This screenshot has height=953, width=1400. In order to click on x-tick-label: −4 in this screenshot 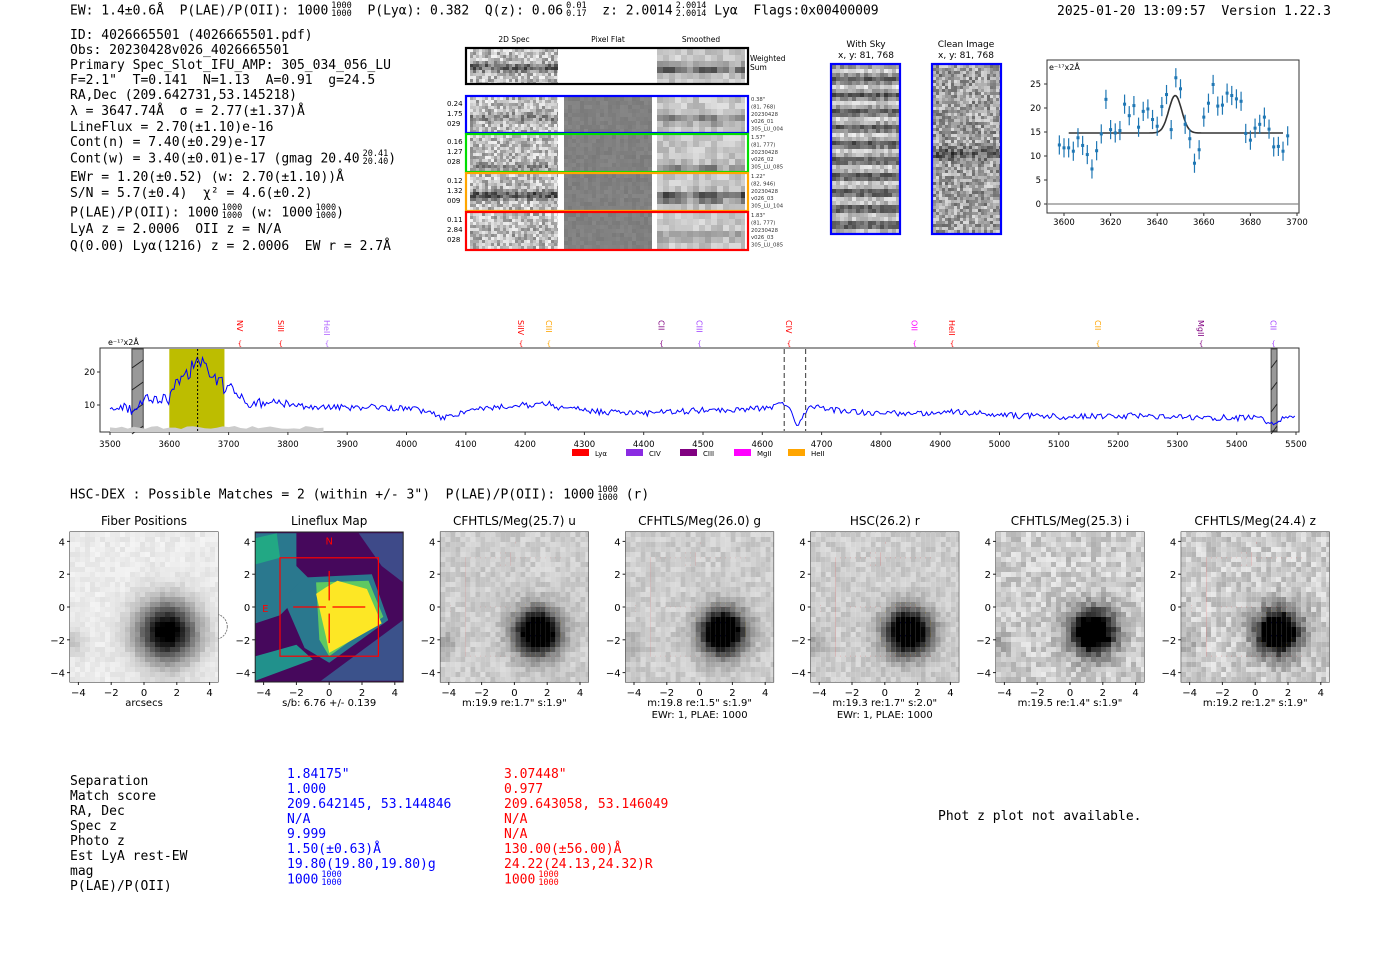, I will do `click(263, 693)`.